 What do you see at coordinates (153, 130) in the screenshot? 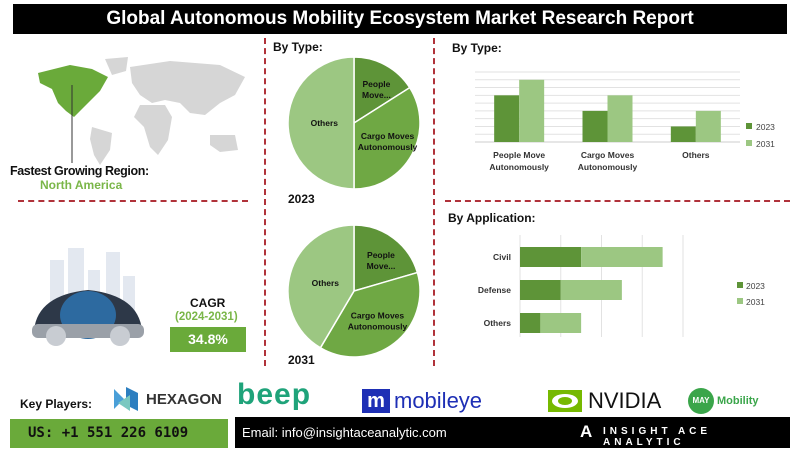
I see `map-africa` at bounding box center [153, 130].